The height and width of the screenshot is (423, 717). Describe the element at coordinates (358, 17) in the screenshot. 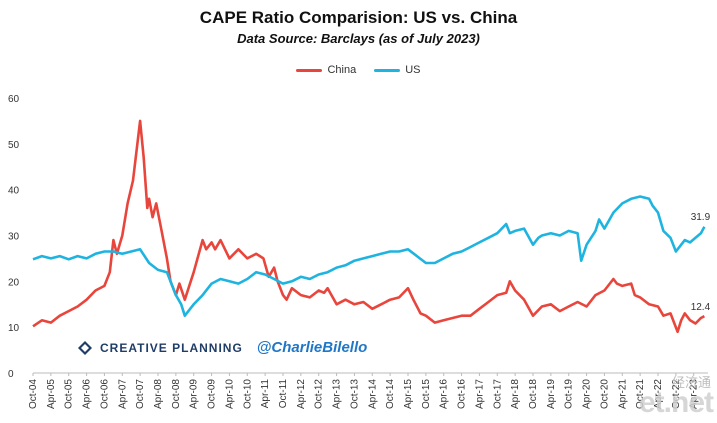

I see `chart-title: CAPE Ratio Comparision: US vs. China` at that location.